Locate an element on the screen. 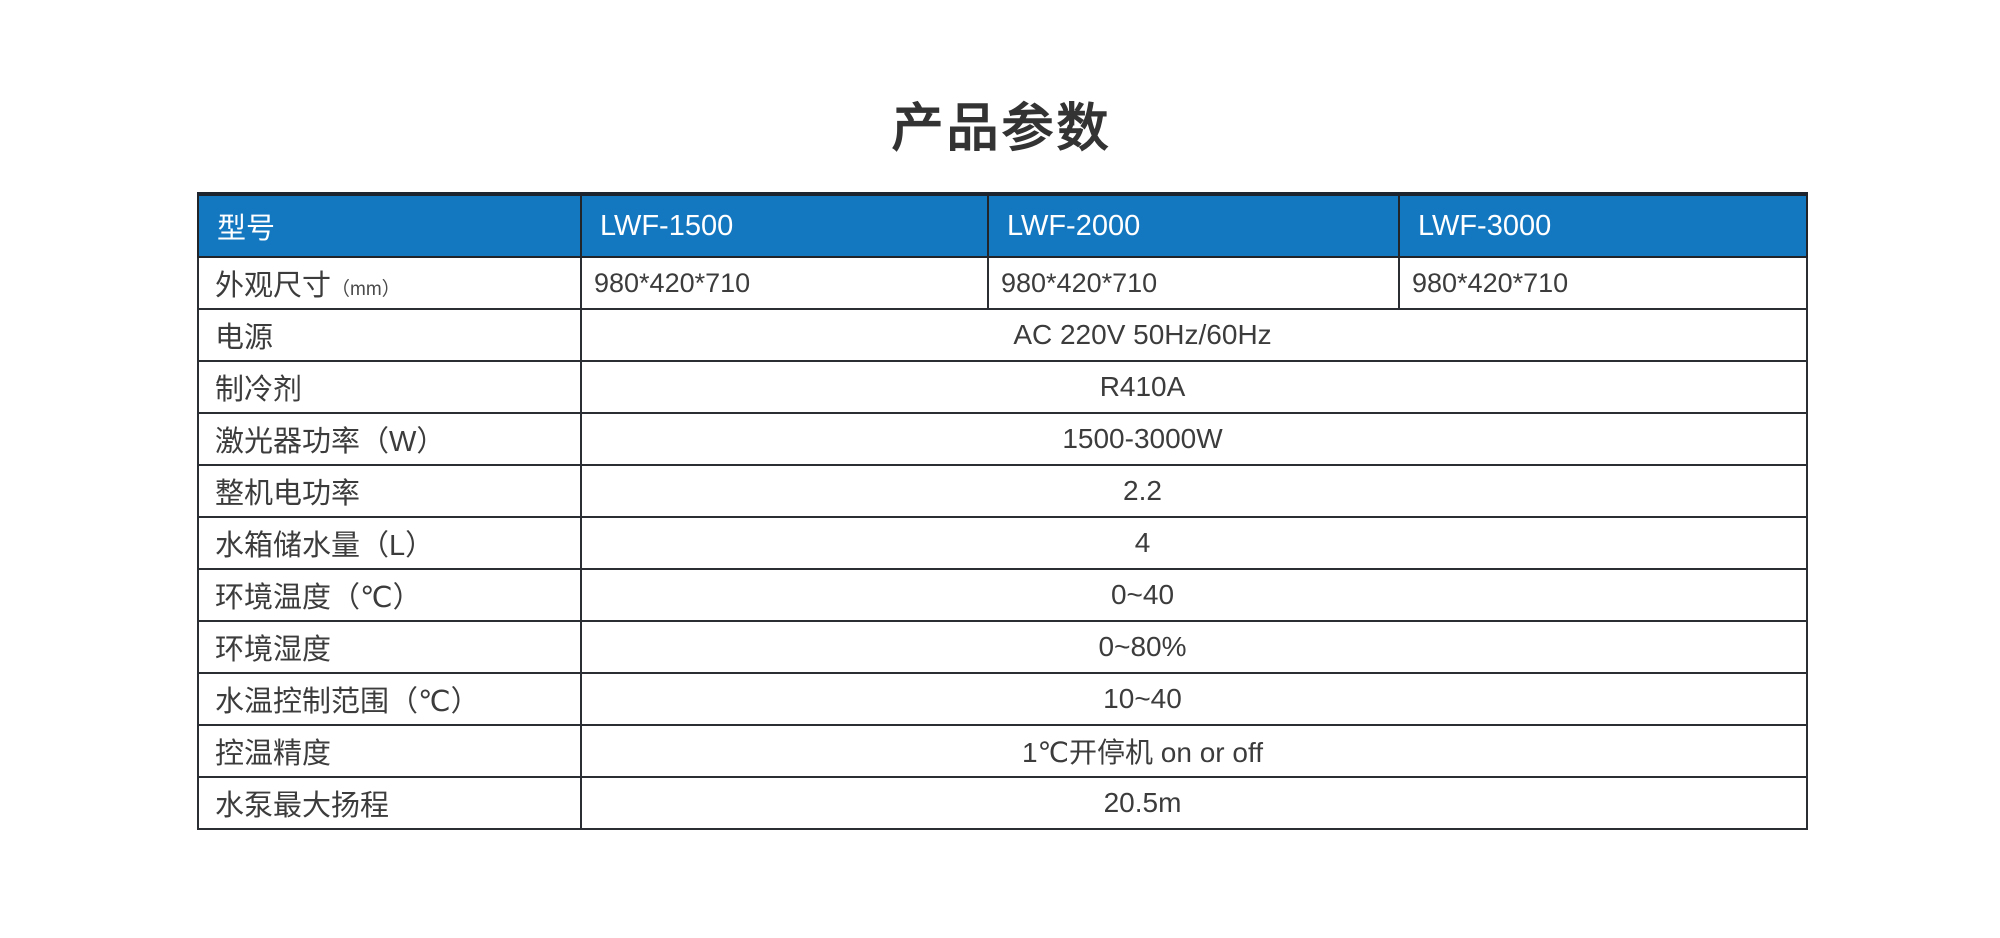 This screenshot has width=2000, height=938. page-title: 产品参数 is located at coordinates (1001, 129).